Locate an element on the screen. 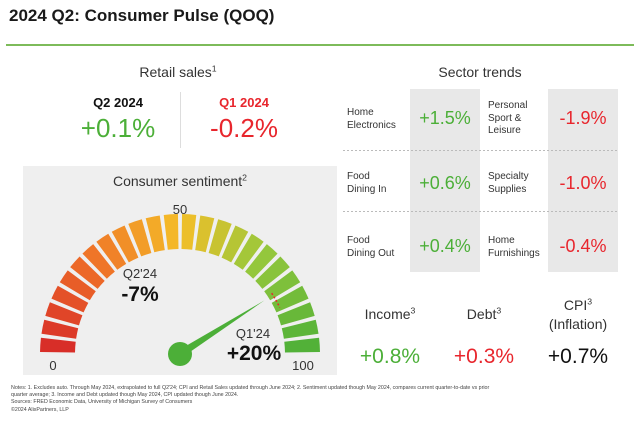 Image resolution: width=640 pixels, height=431 pixels. sentiment-label: Consumer sentiment is located at coordinates (178, 181).